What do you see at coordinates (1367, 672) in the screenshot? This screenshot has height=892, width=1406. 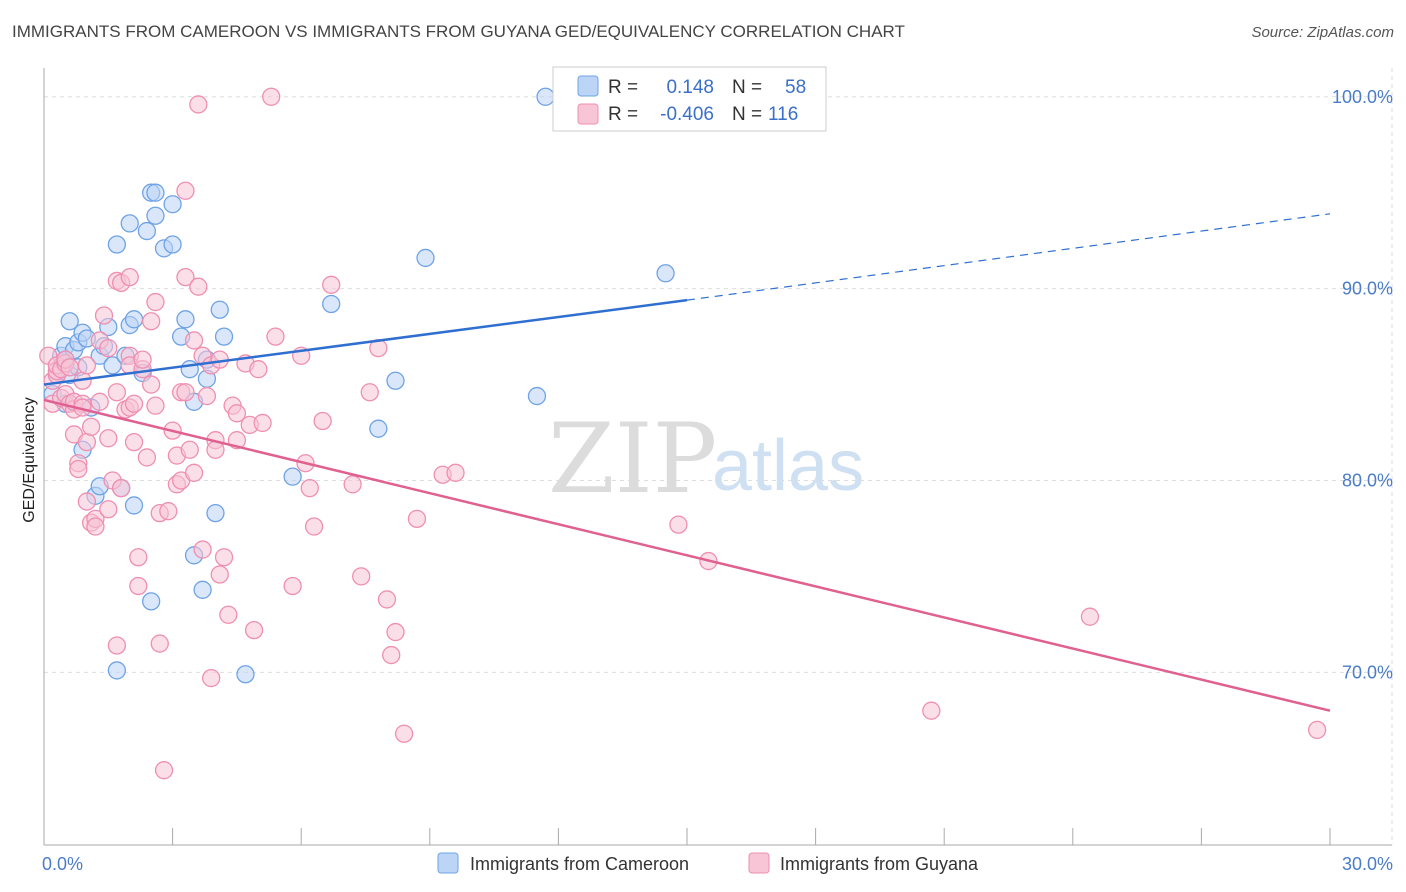 I see `y-tick-label: 70.0%` at bounding box center [1367, 672].